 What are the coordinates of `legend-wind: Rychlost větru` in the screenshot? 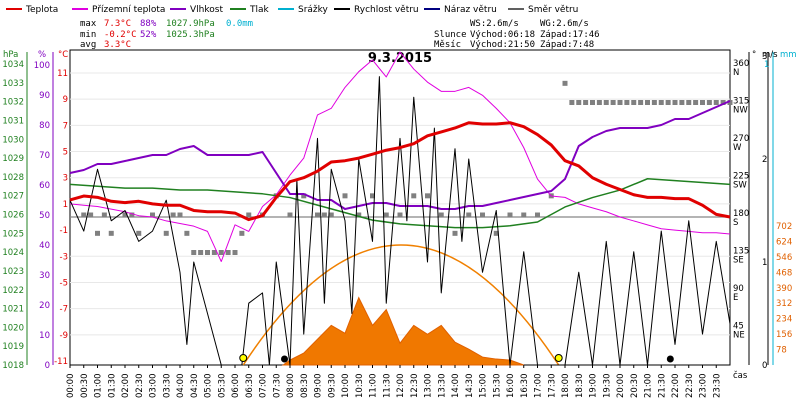 It's located at (386, 10).